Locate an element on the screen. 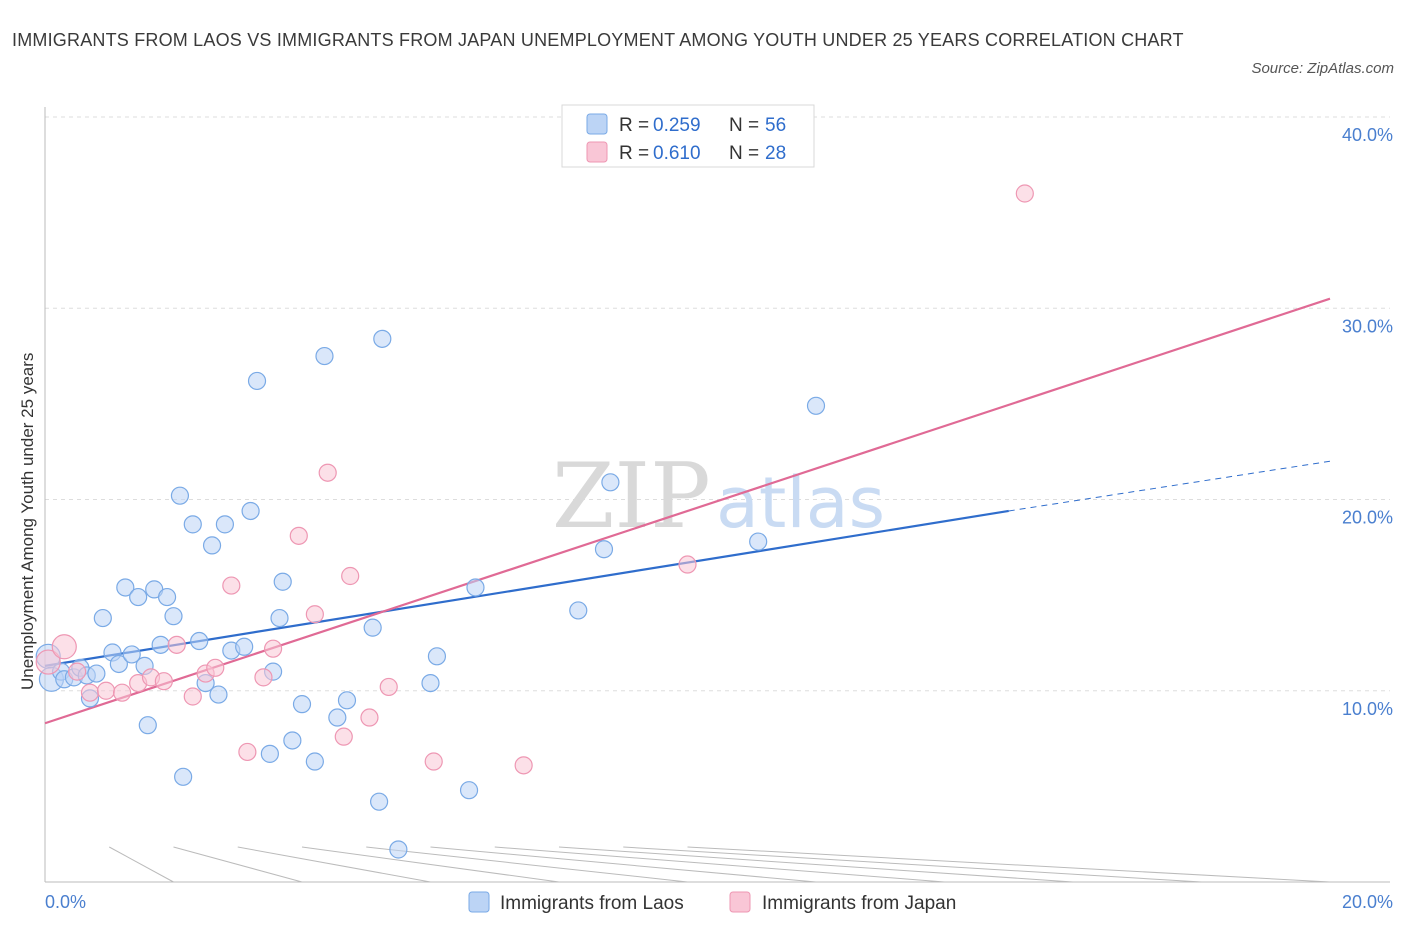 Image resolution: width=1406 pixels, height=930 pixels. bottom-legend-swatch-laos is located at coordinates (479, 902).